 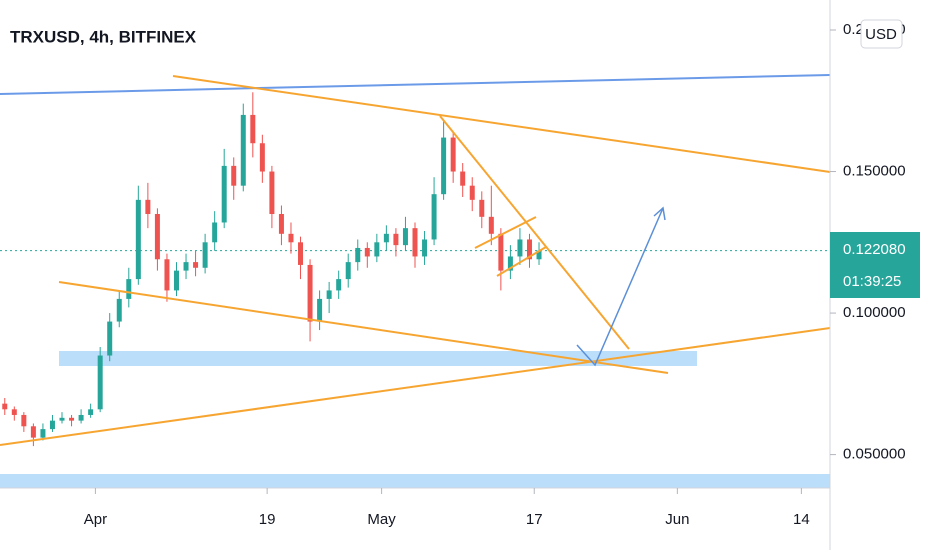 What do you see at coordinates (534, 519) in the screenshot?
I see `x-tick-label: 17` at bounding box center [534, 519].